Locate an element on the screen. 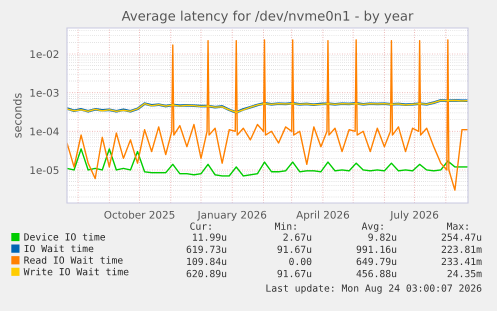 The image size is (497, 311). text: 11.99u is located at coordinates (209, 237).